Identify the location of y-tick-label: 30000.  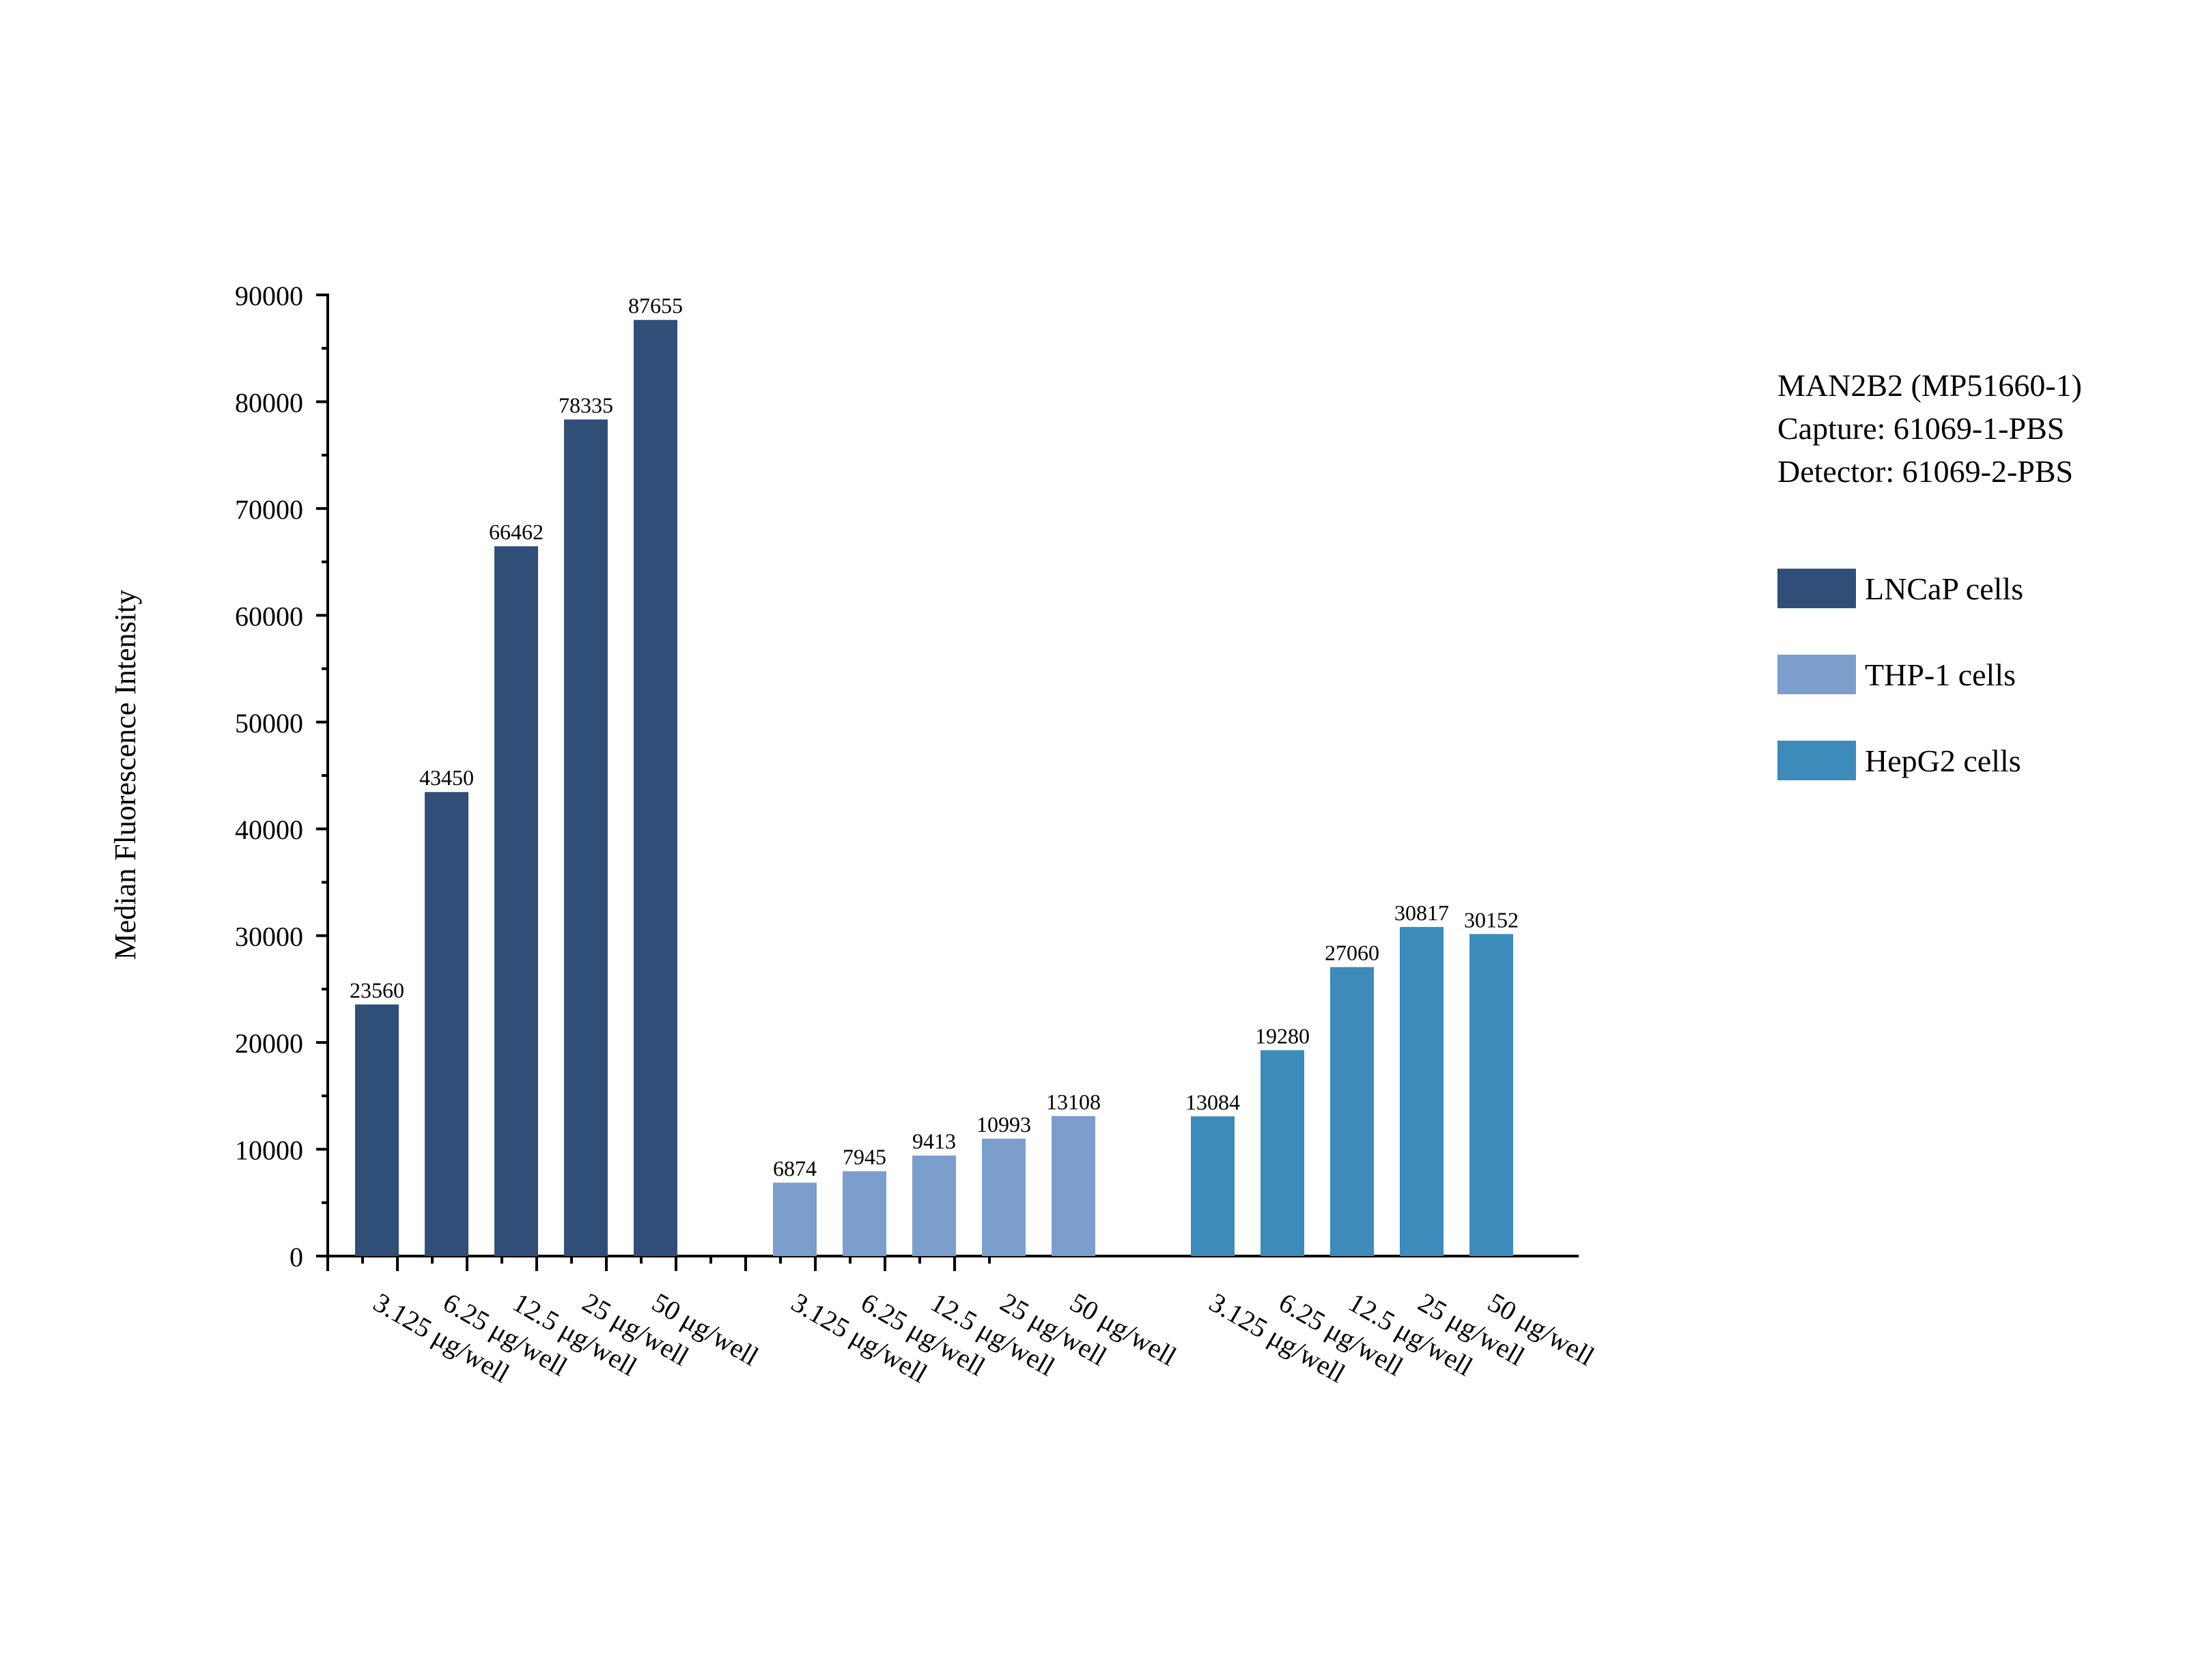
(269, 937).